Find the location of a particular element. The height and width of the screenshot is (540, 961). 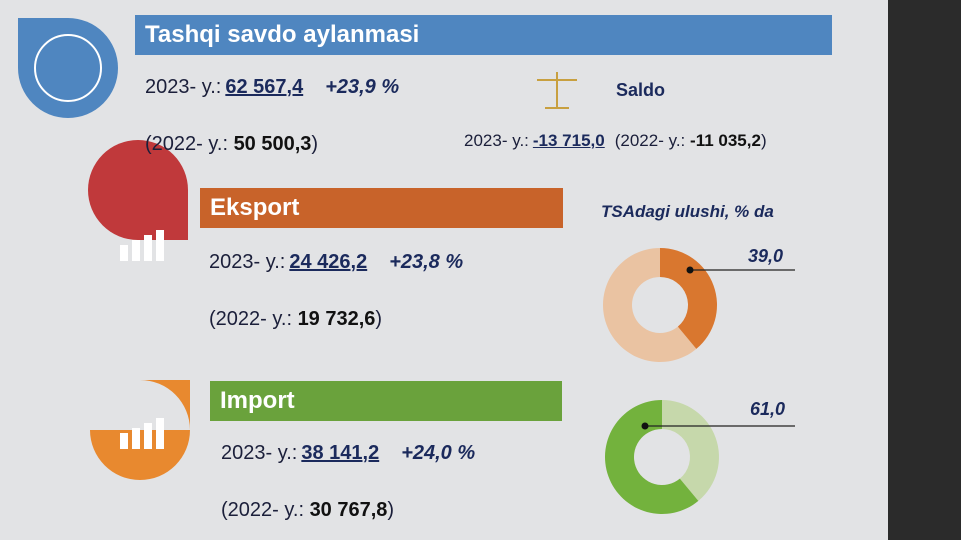

import-current: 2023- y.: 38 141,2 +24,0 % is located at coordinates (348, 453).